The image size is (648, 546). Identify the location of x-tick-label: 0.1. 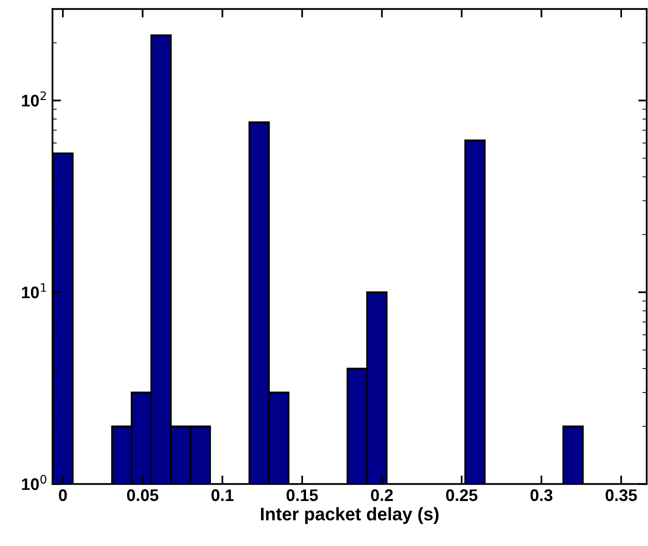
(222, 495).